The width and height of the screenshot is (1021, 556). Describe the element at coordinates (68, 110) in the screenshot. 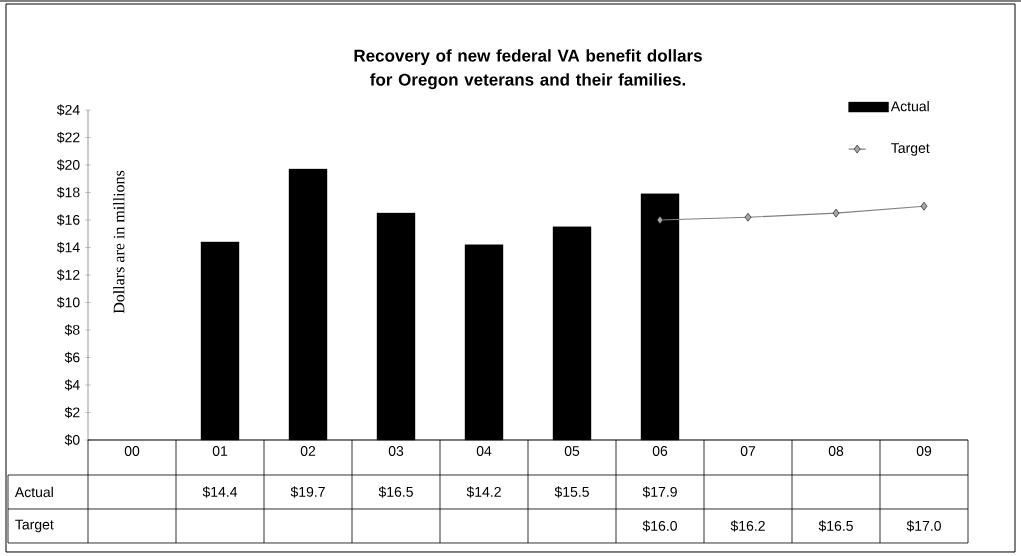

I see `y-tick-label: $24` at that location.